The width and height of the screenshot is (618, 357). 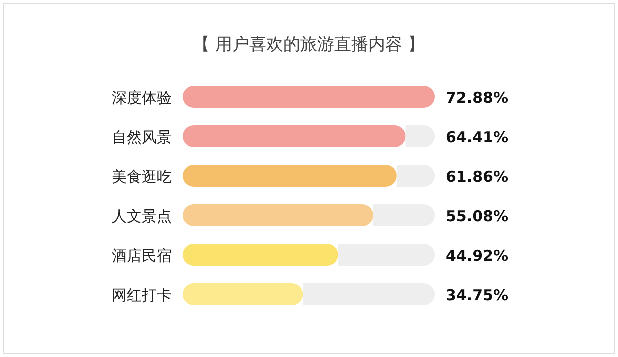 I want to click on chart-title: 【 用户喜欢的旅游直播内容 】, so click(x=309, y=45).